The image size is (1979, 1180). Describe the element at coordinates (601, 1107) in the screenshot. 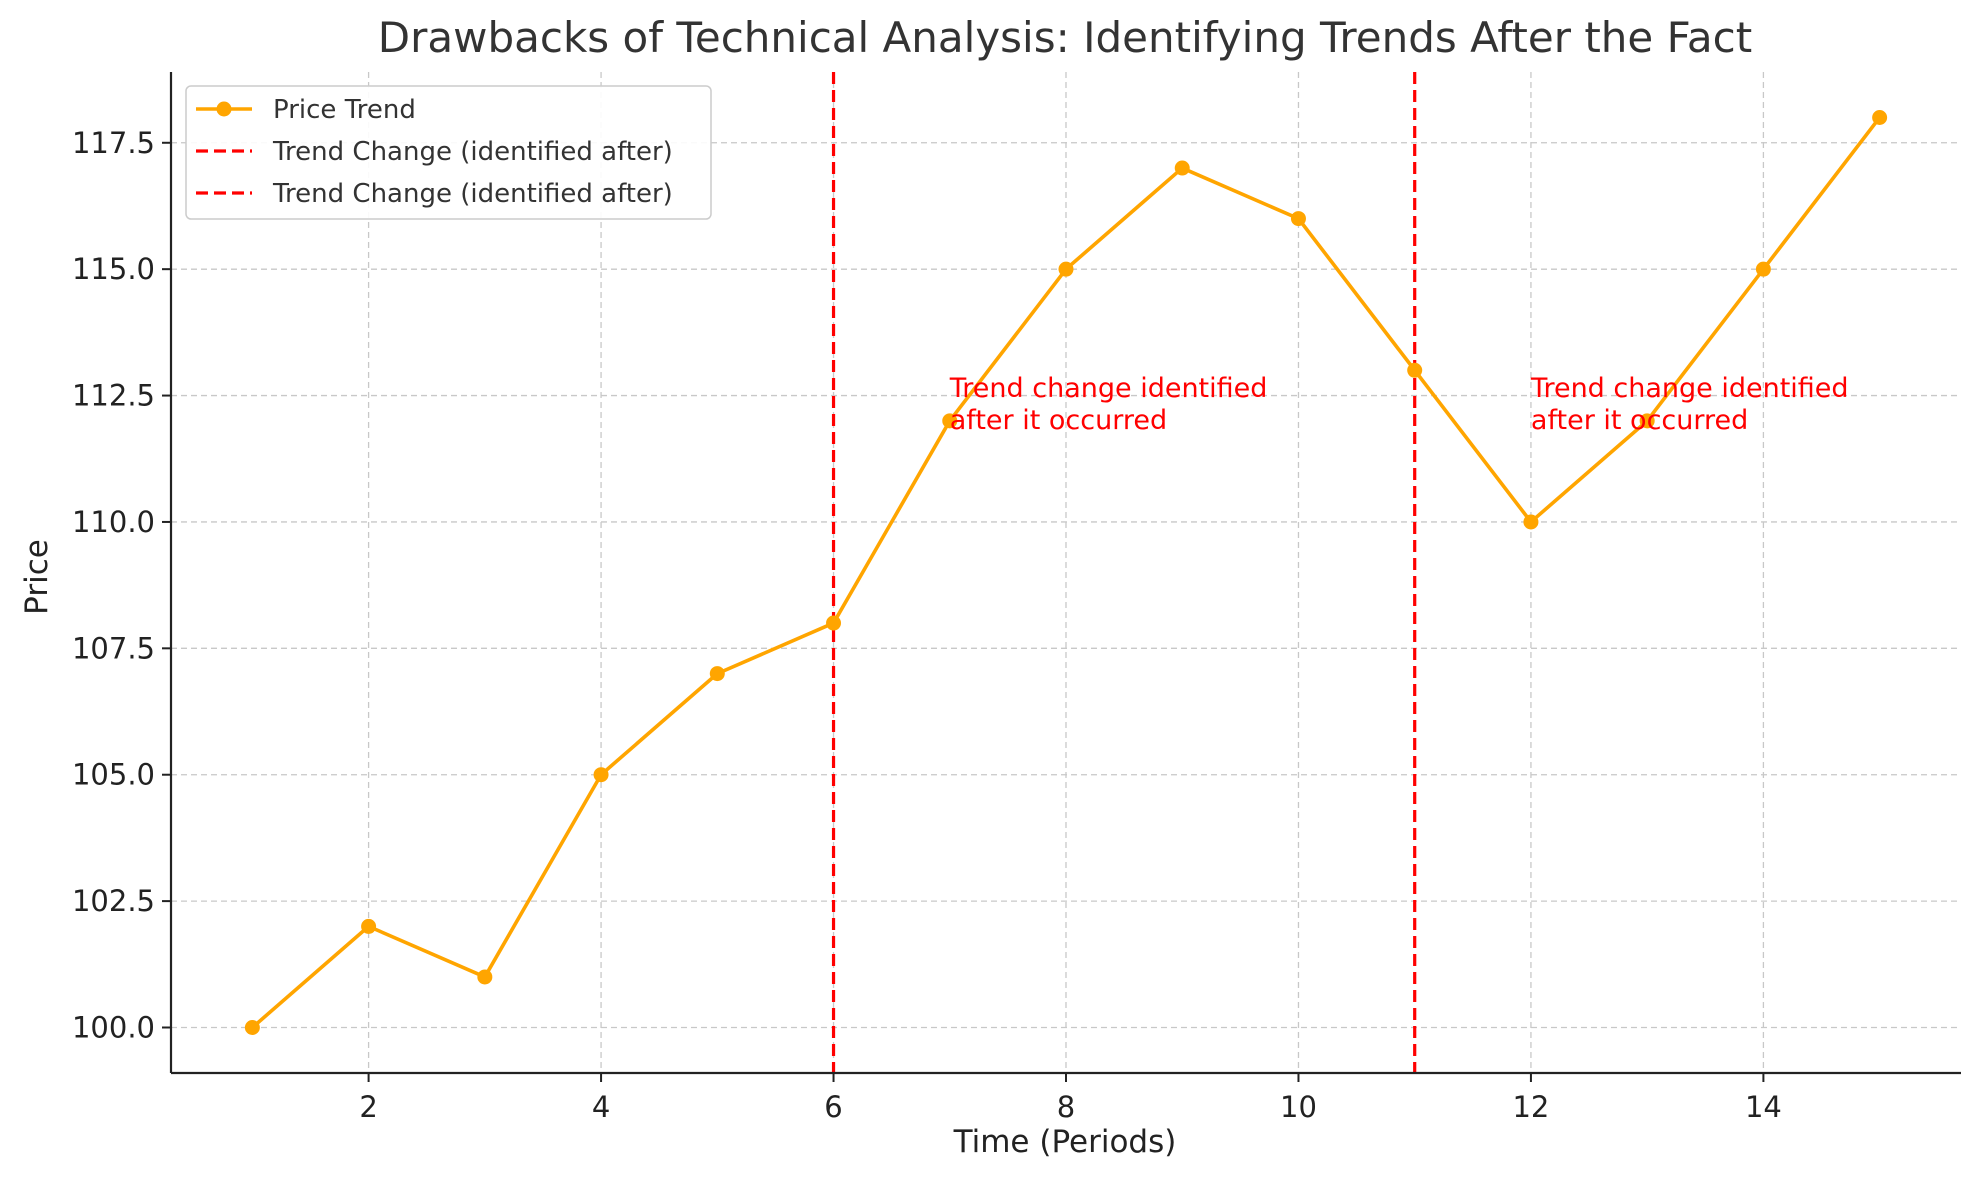

I see `x-tick-label: 4` at that location.